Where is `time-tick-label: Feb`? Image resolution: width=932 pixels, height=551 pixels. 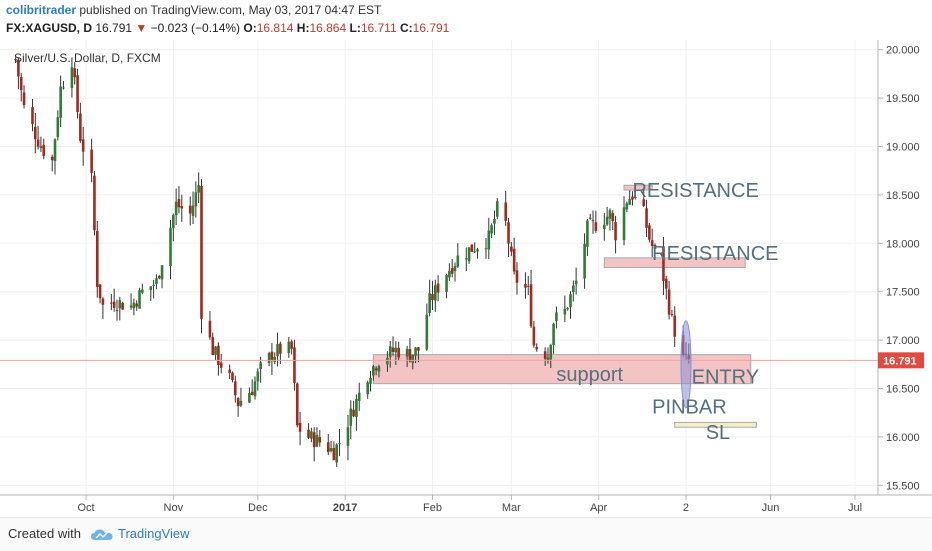
time-tick-label: Feb is located at coordinates (432, 508).